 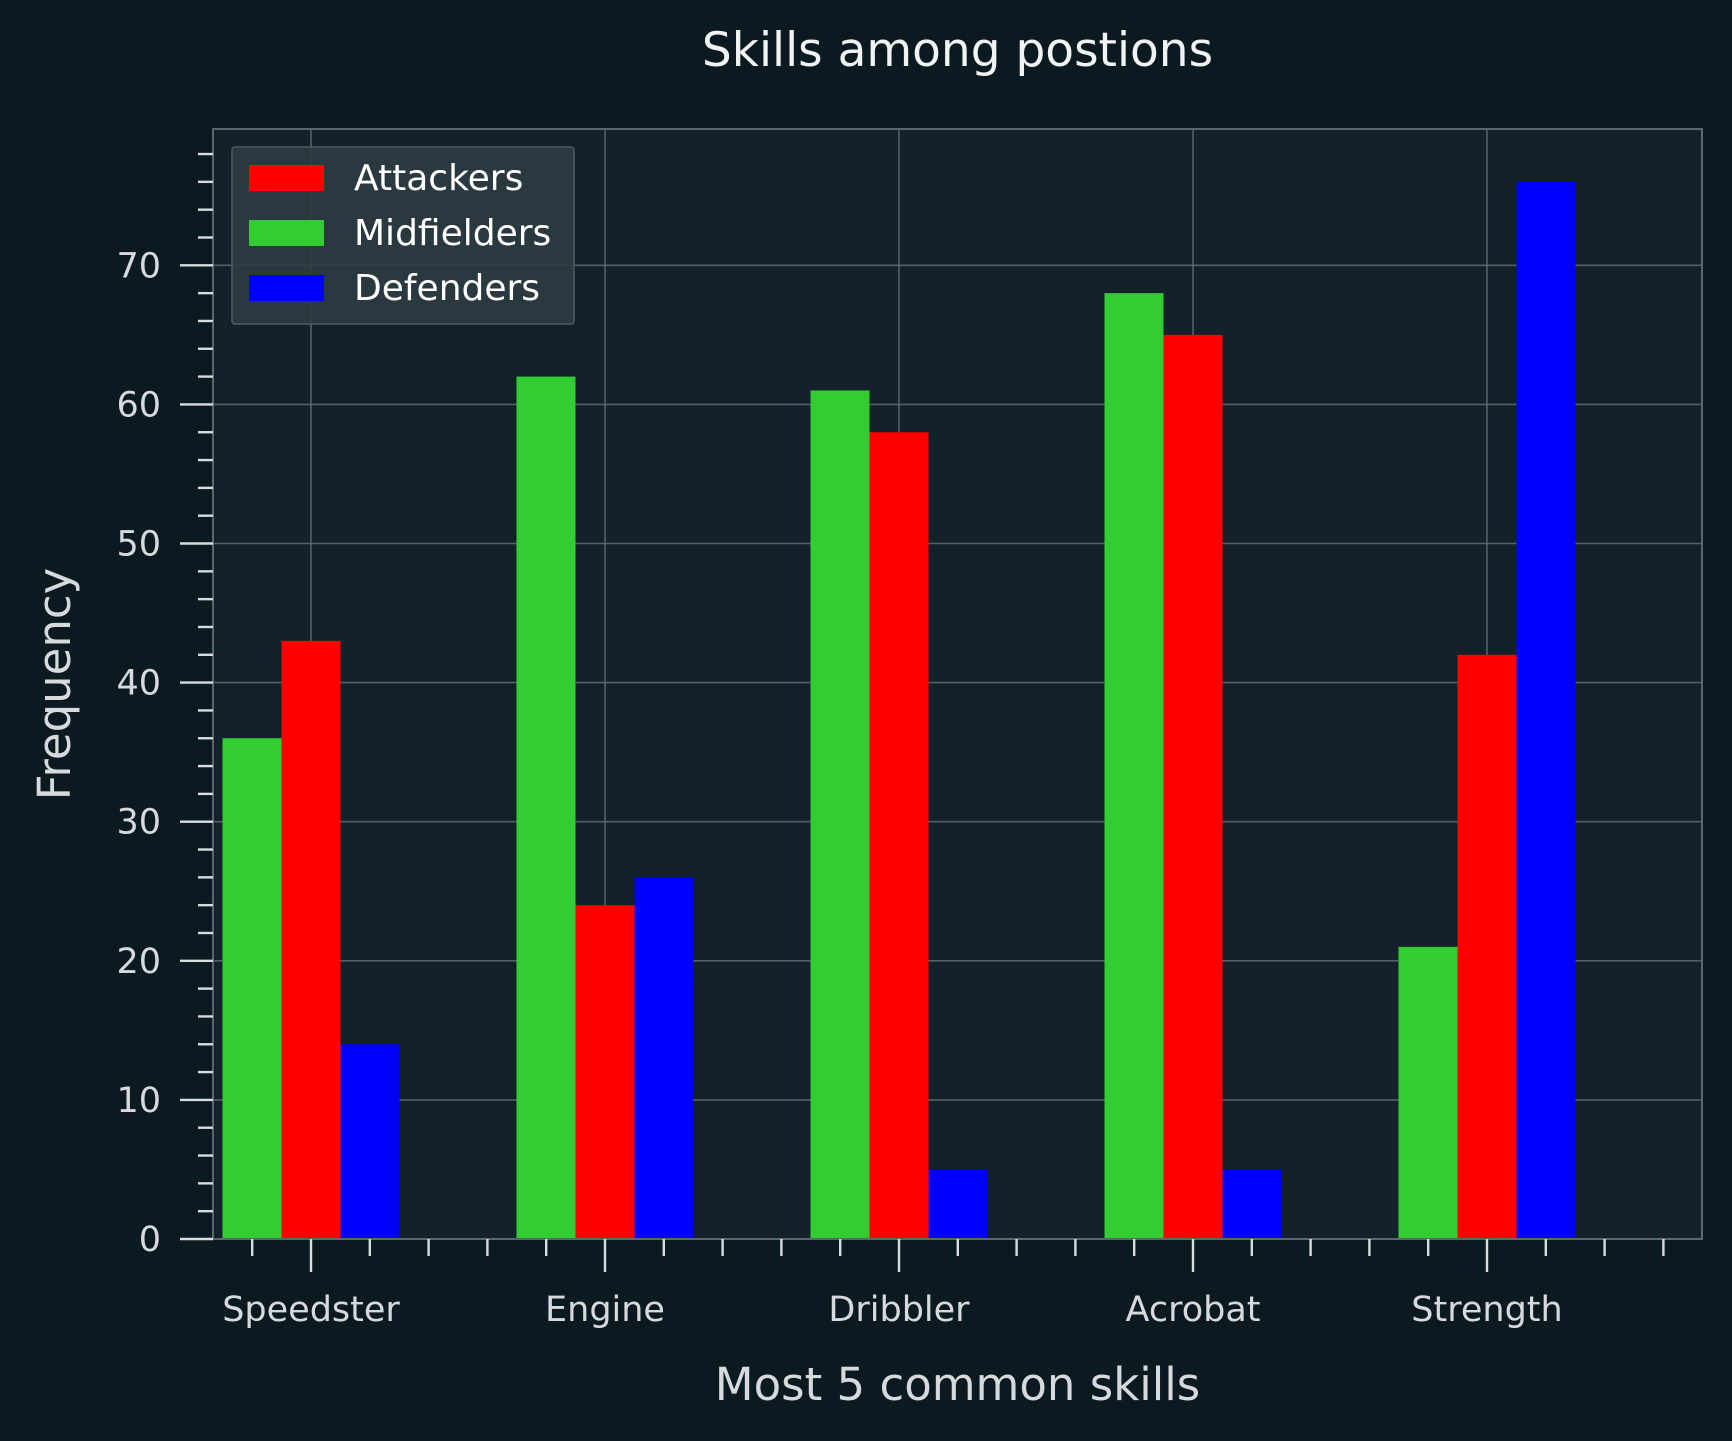 What do you see at coordinates (664, 1058) in the screenshot?
I see `bar-defenders-engine` at bounding box center [664, 1058].